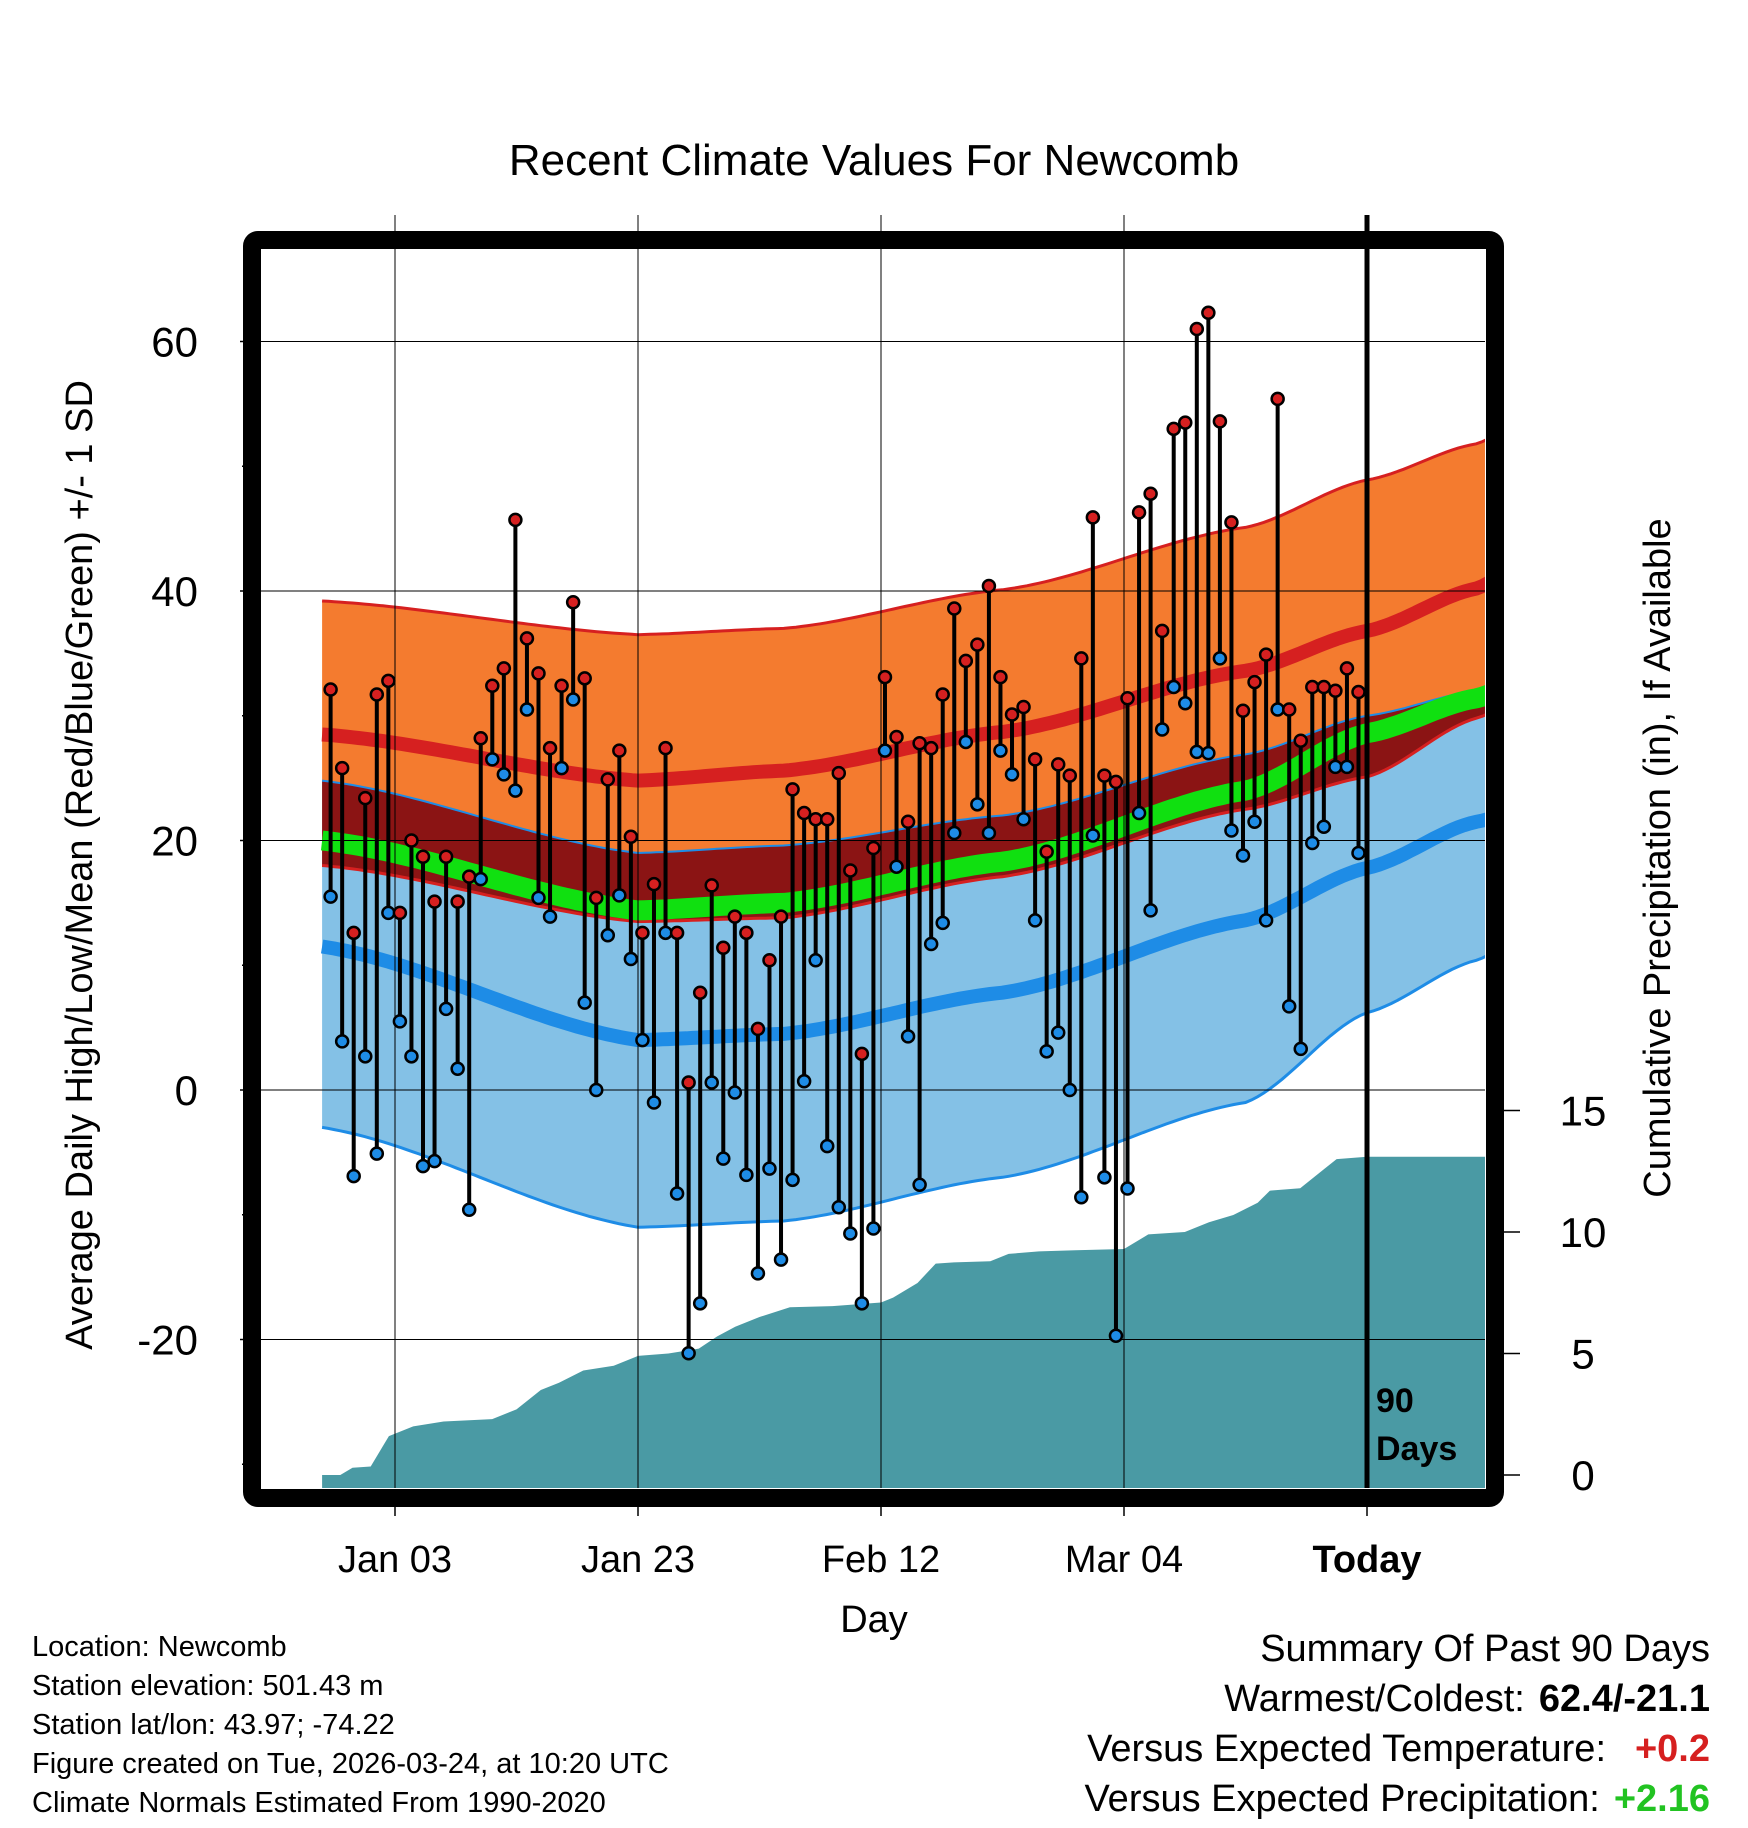 Image resolution: width=1748 pixels, height=1828 pixels. I want to click on warmest-value: 62.4/-21.1, so click(1624, 1699).